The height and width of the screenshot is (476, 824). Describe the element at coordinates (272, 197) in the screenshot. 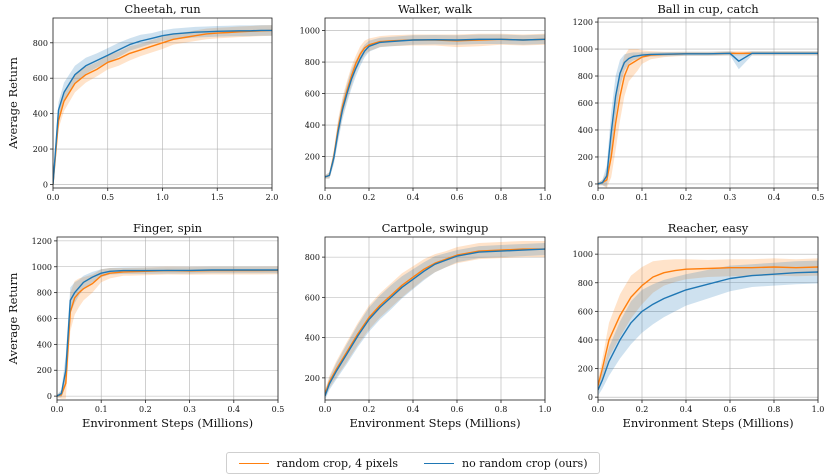

I see `x-tick-label: 2.0` at that location.